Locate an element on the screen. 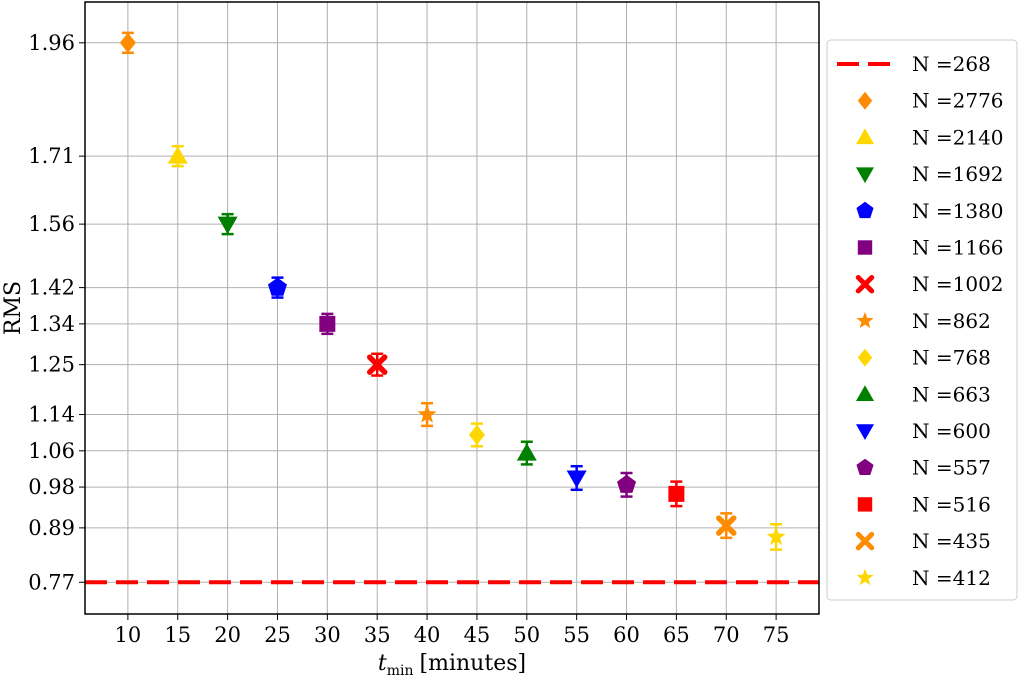  y-tick-label: 1.71 is located at coordinates (51, 156).